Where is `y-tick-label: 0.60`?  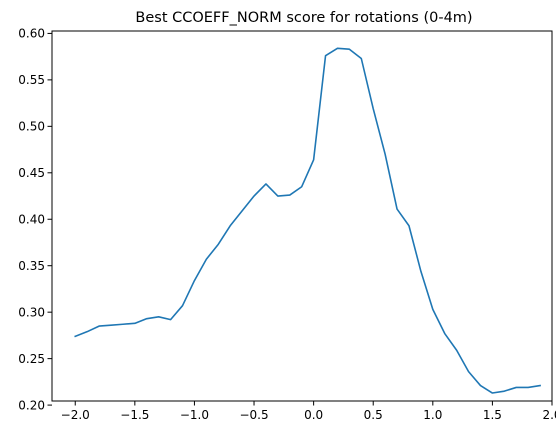 y-tick-label: 0.60 is located at coordinates (31, 34).